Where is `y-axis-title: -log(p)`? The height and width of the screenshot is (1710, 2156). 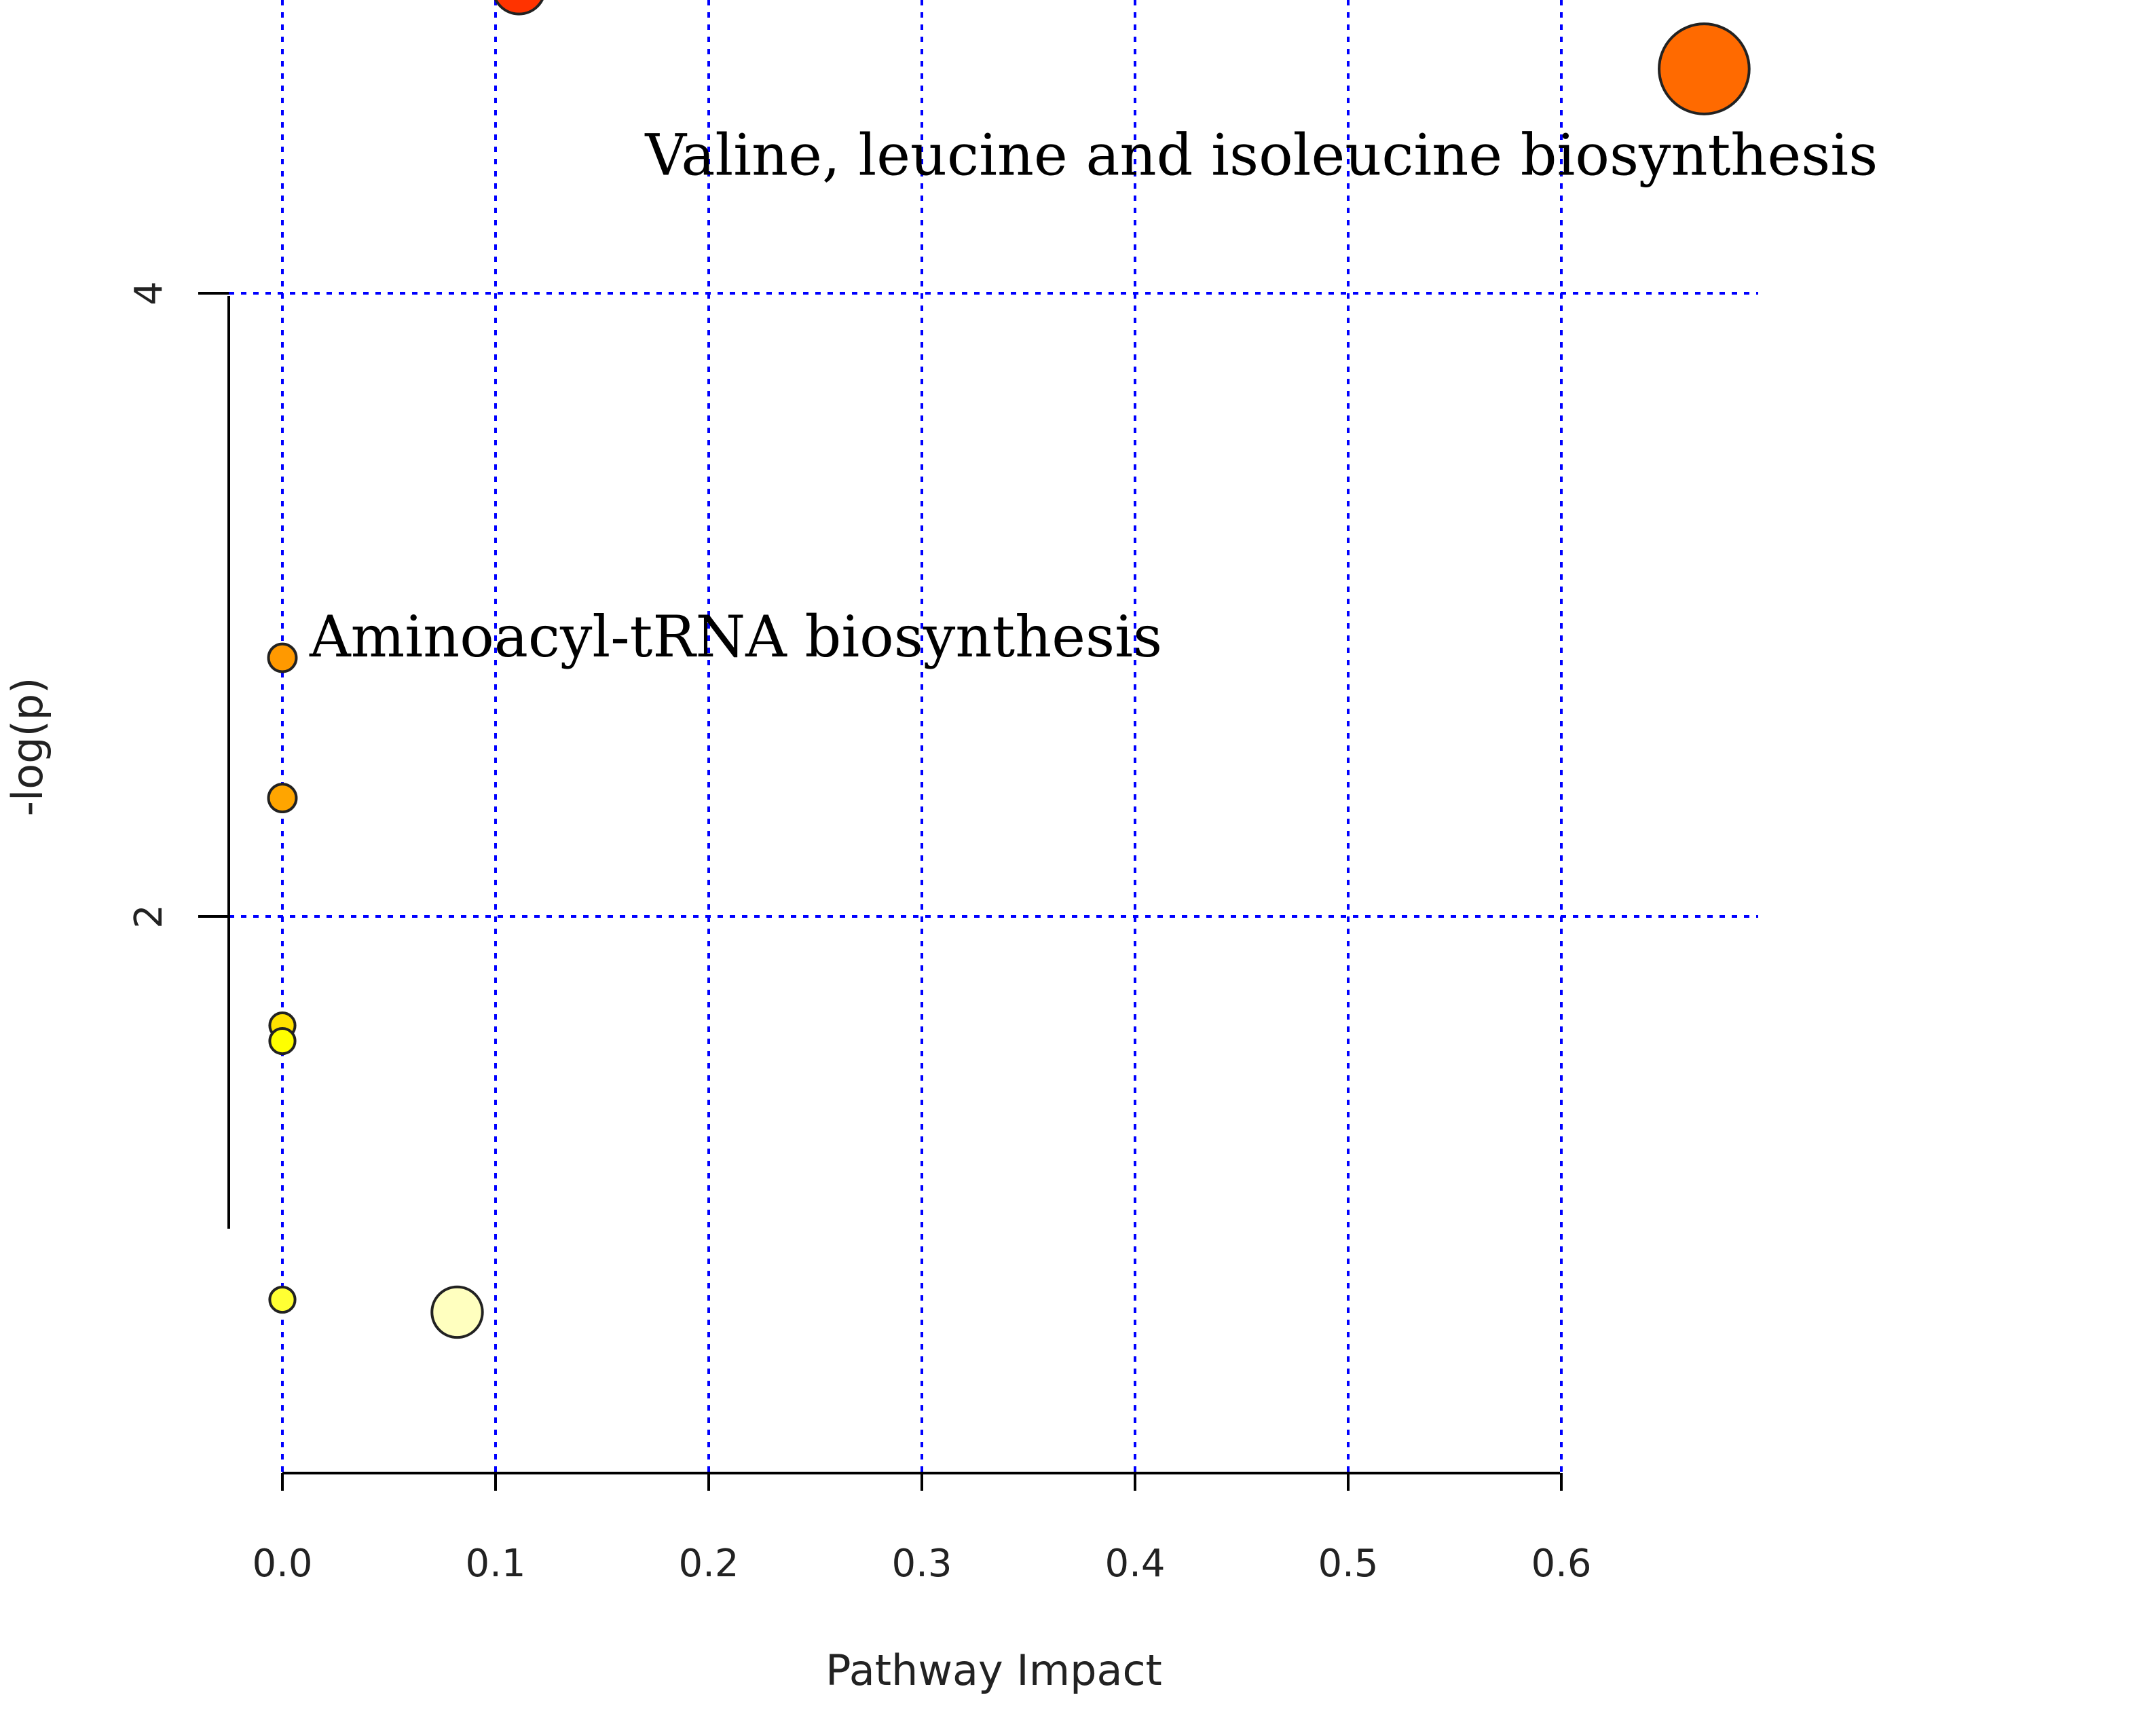
y-axis-title: -log(p) is located at coordinates (27, 747).